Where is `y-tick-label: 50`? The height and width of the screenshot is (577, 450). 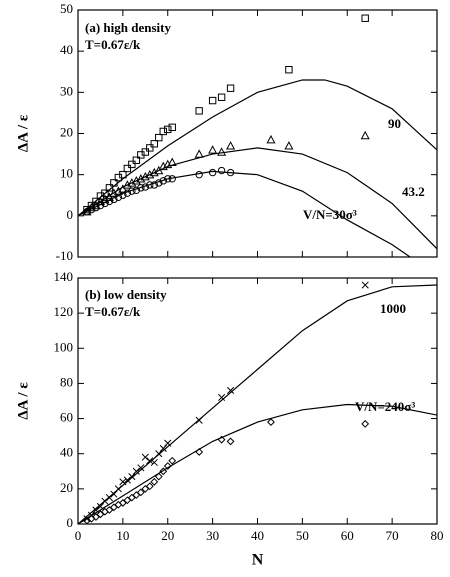 y-tick-label: 50 is located at coordinates (66, 8).